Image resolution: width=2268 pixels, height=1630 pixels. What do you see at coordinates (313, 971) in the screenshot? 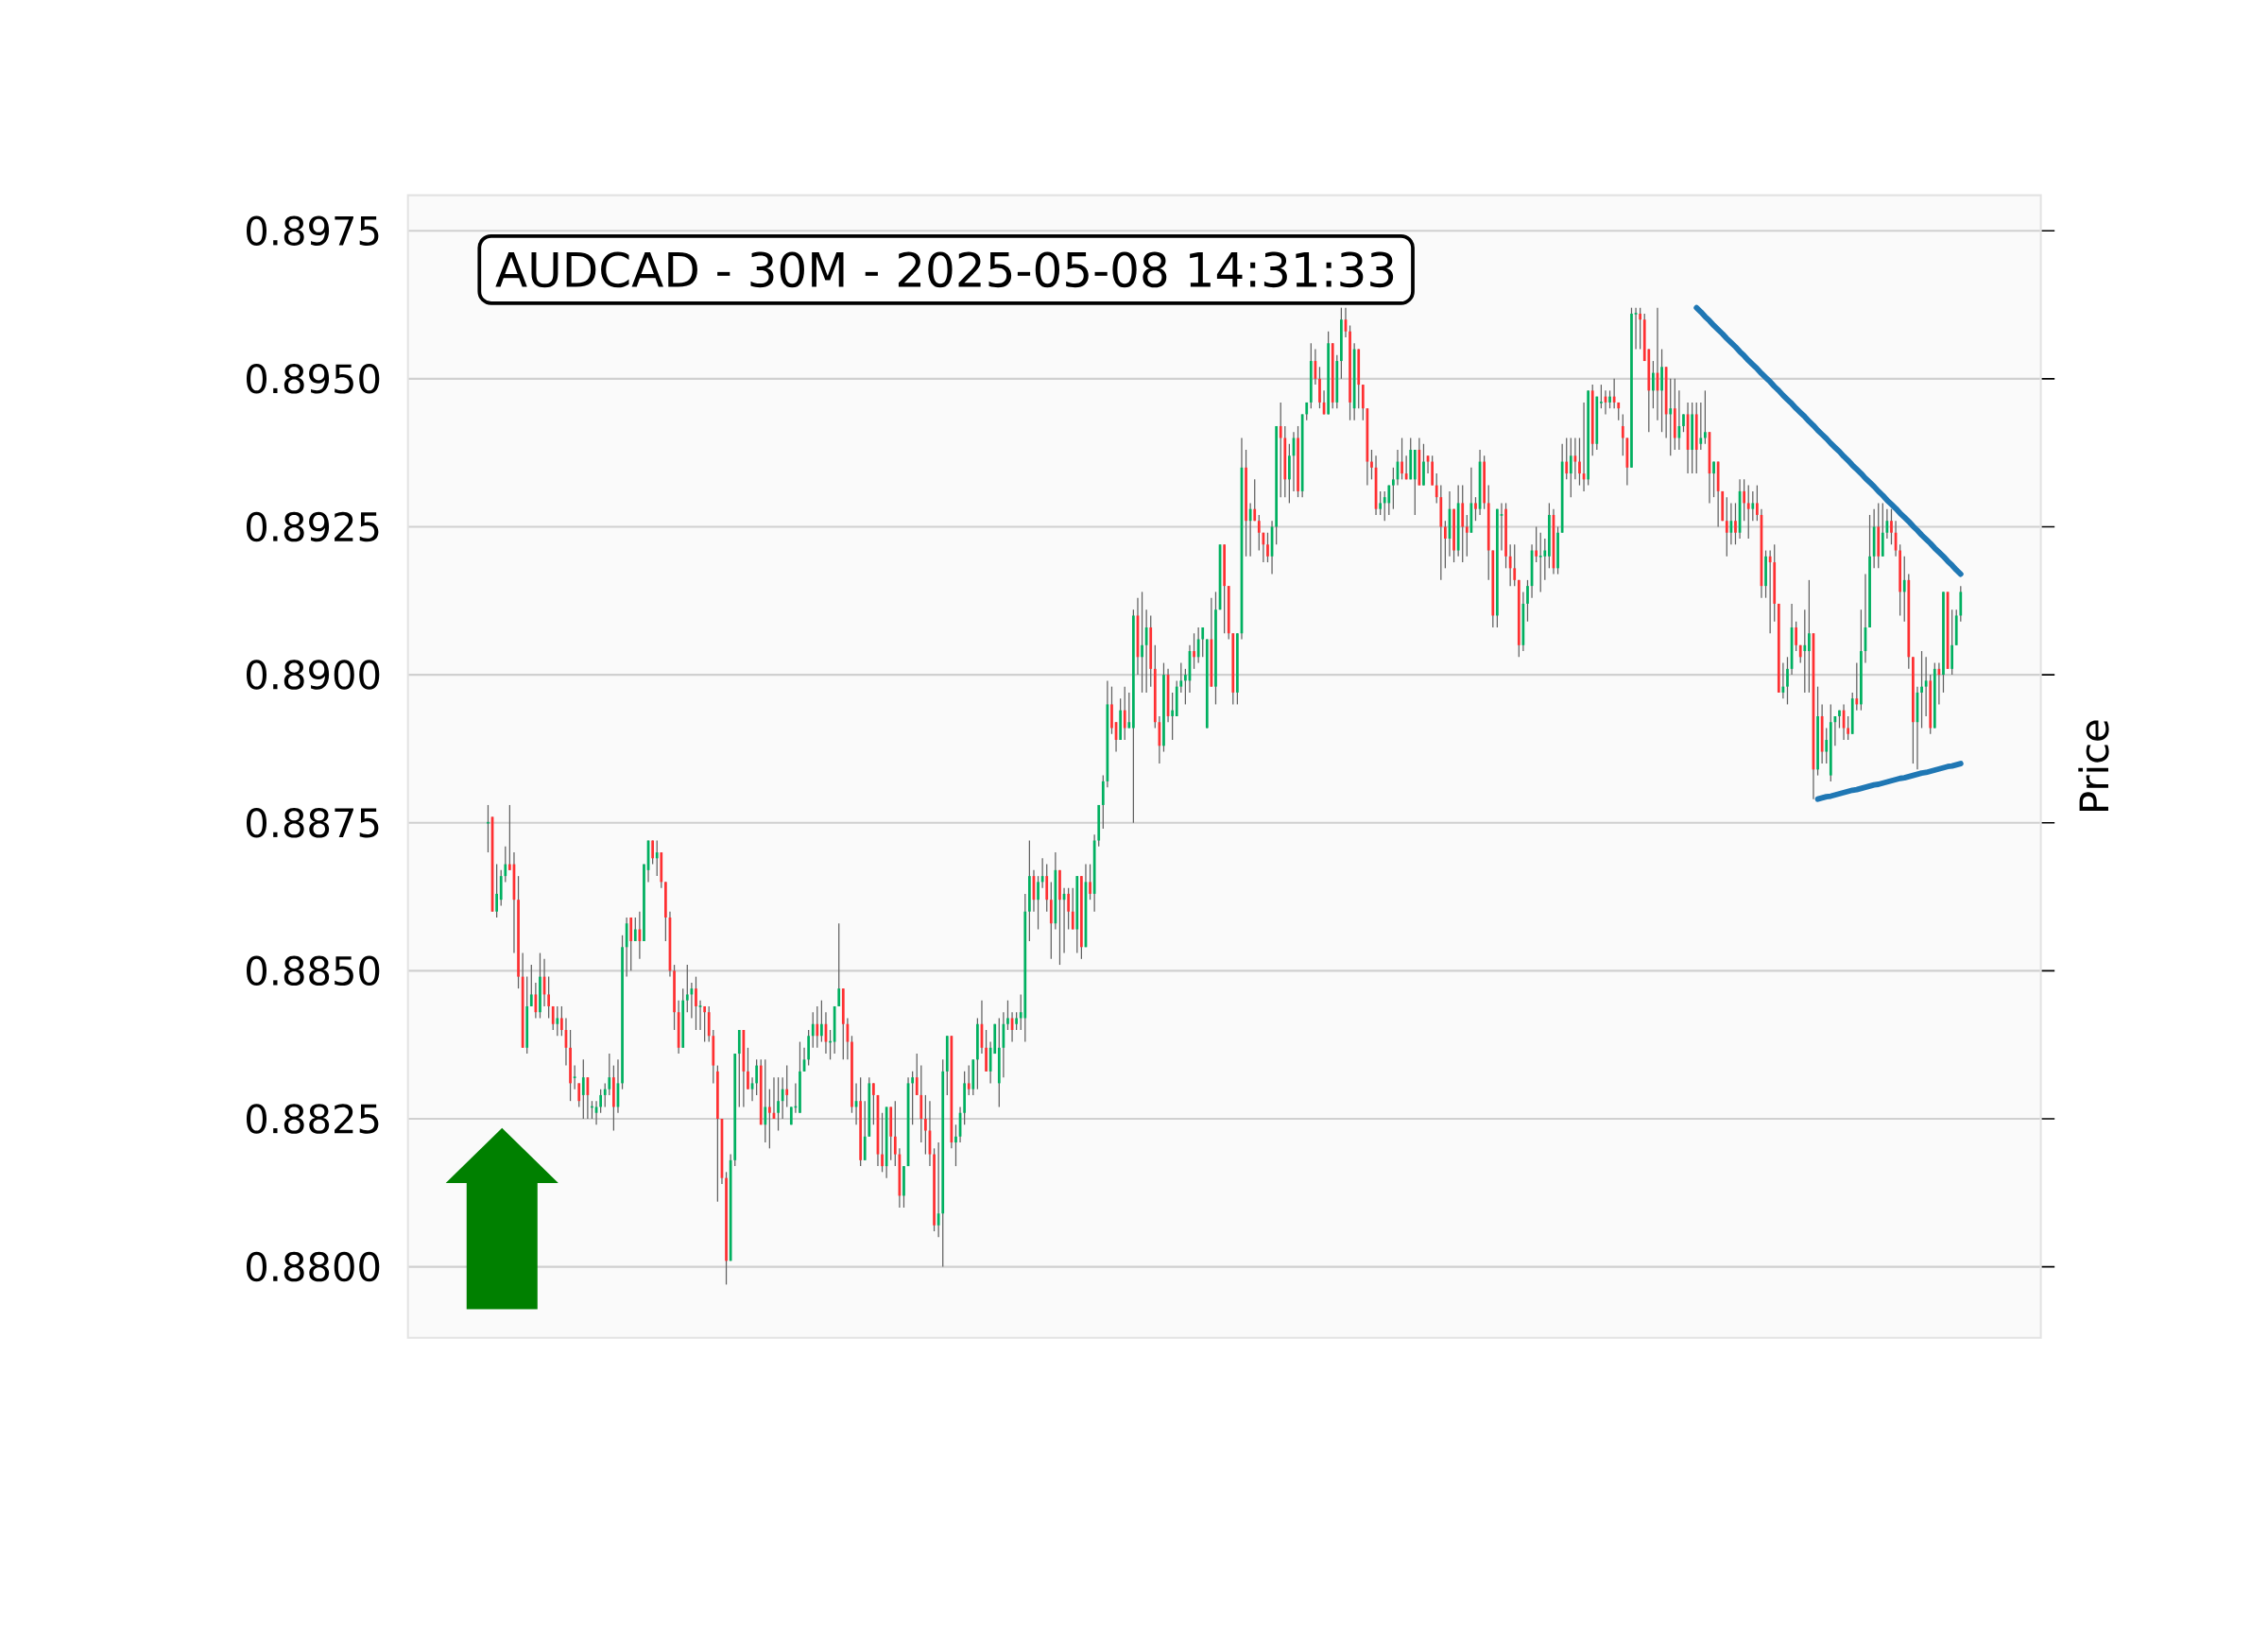
I see `y-tick-label: 0.8850` at bounding box center [313, 971].